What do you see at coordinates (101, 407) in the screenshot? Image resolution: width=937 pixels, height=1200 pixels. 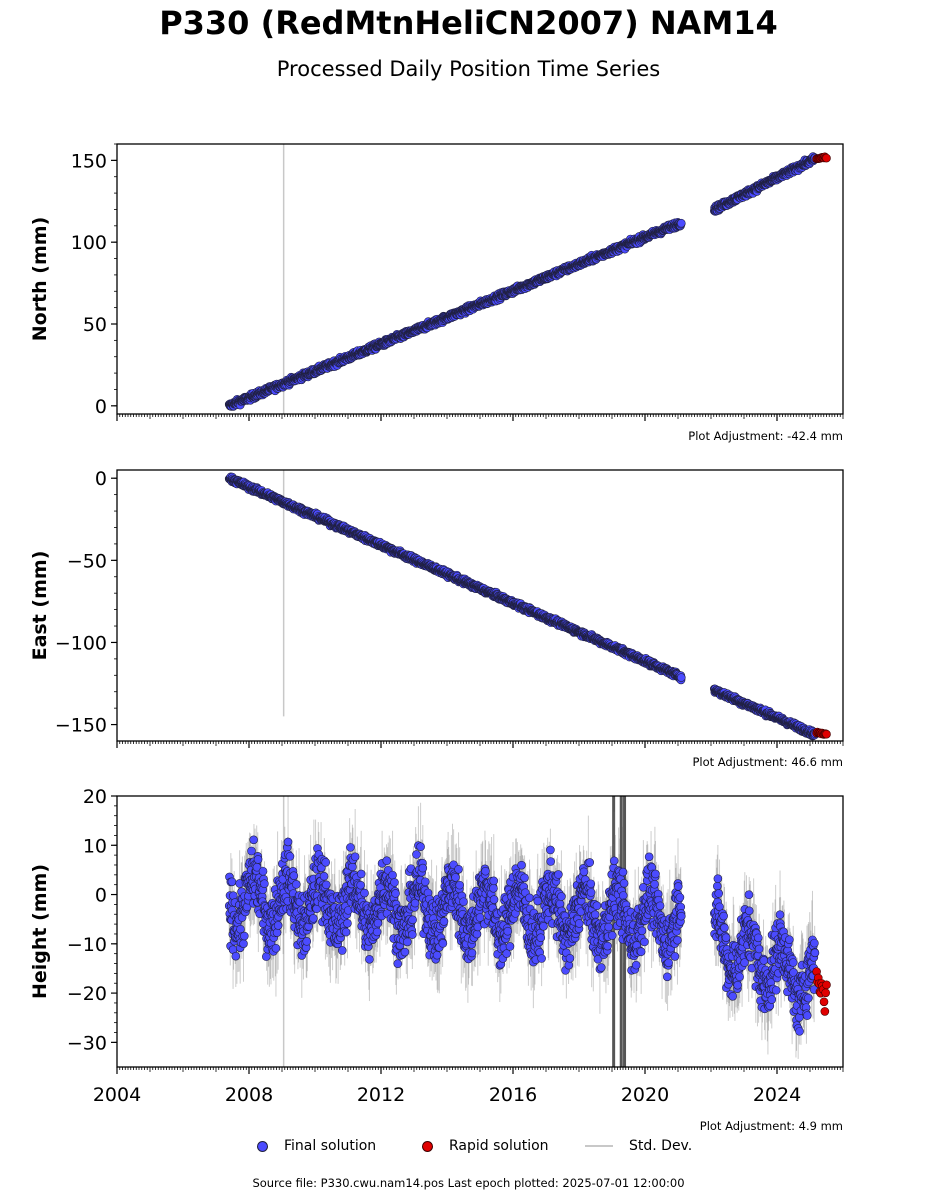 I see `y-tick-label: 0` at bounding box center [101, 407].